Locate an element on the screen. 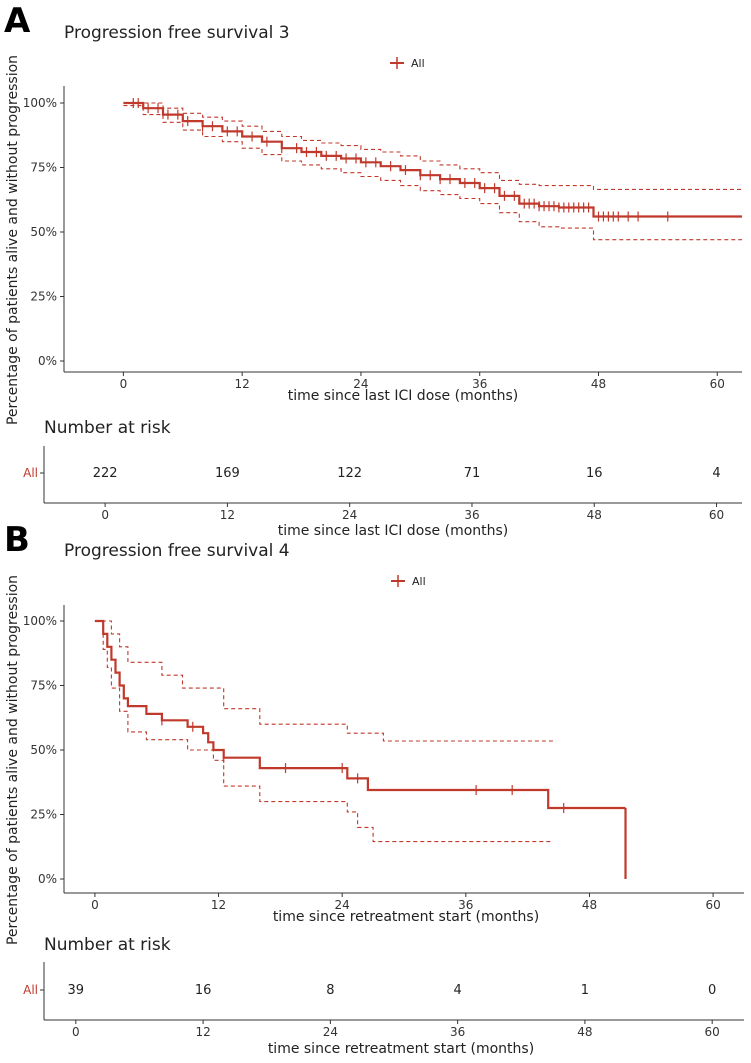  risk-x-tick-label-b: 0 is located at coordinates (76, 1032).